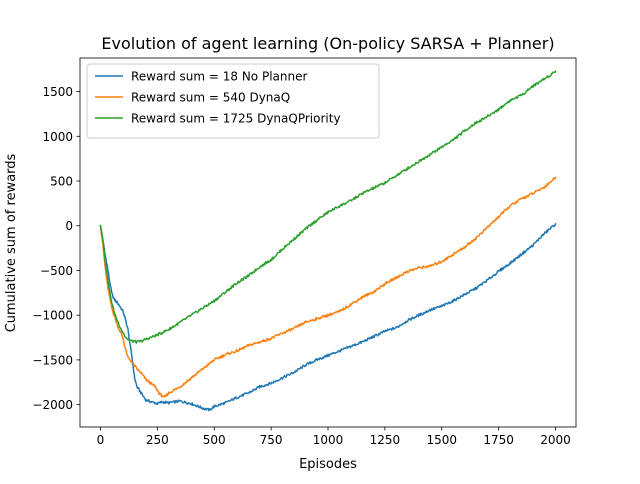 The width and height of the screenshot is (640, 484). Describe the element at coordinates (56, 271) in the screenshot. I see `y-tick-label: −500` at that location.